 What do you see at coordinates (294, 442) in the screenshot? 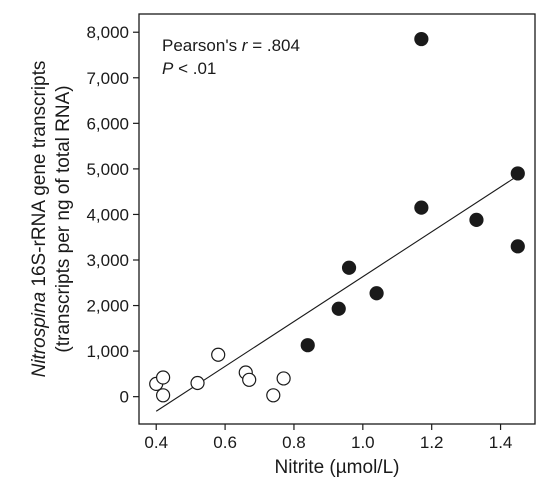
I see `x-tick-label: 0.8` at bounding box center [294, 442].